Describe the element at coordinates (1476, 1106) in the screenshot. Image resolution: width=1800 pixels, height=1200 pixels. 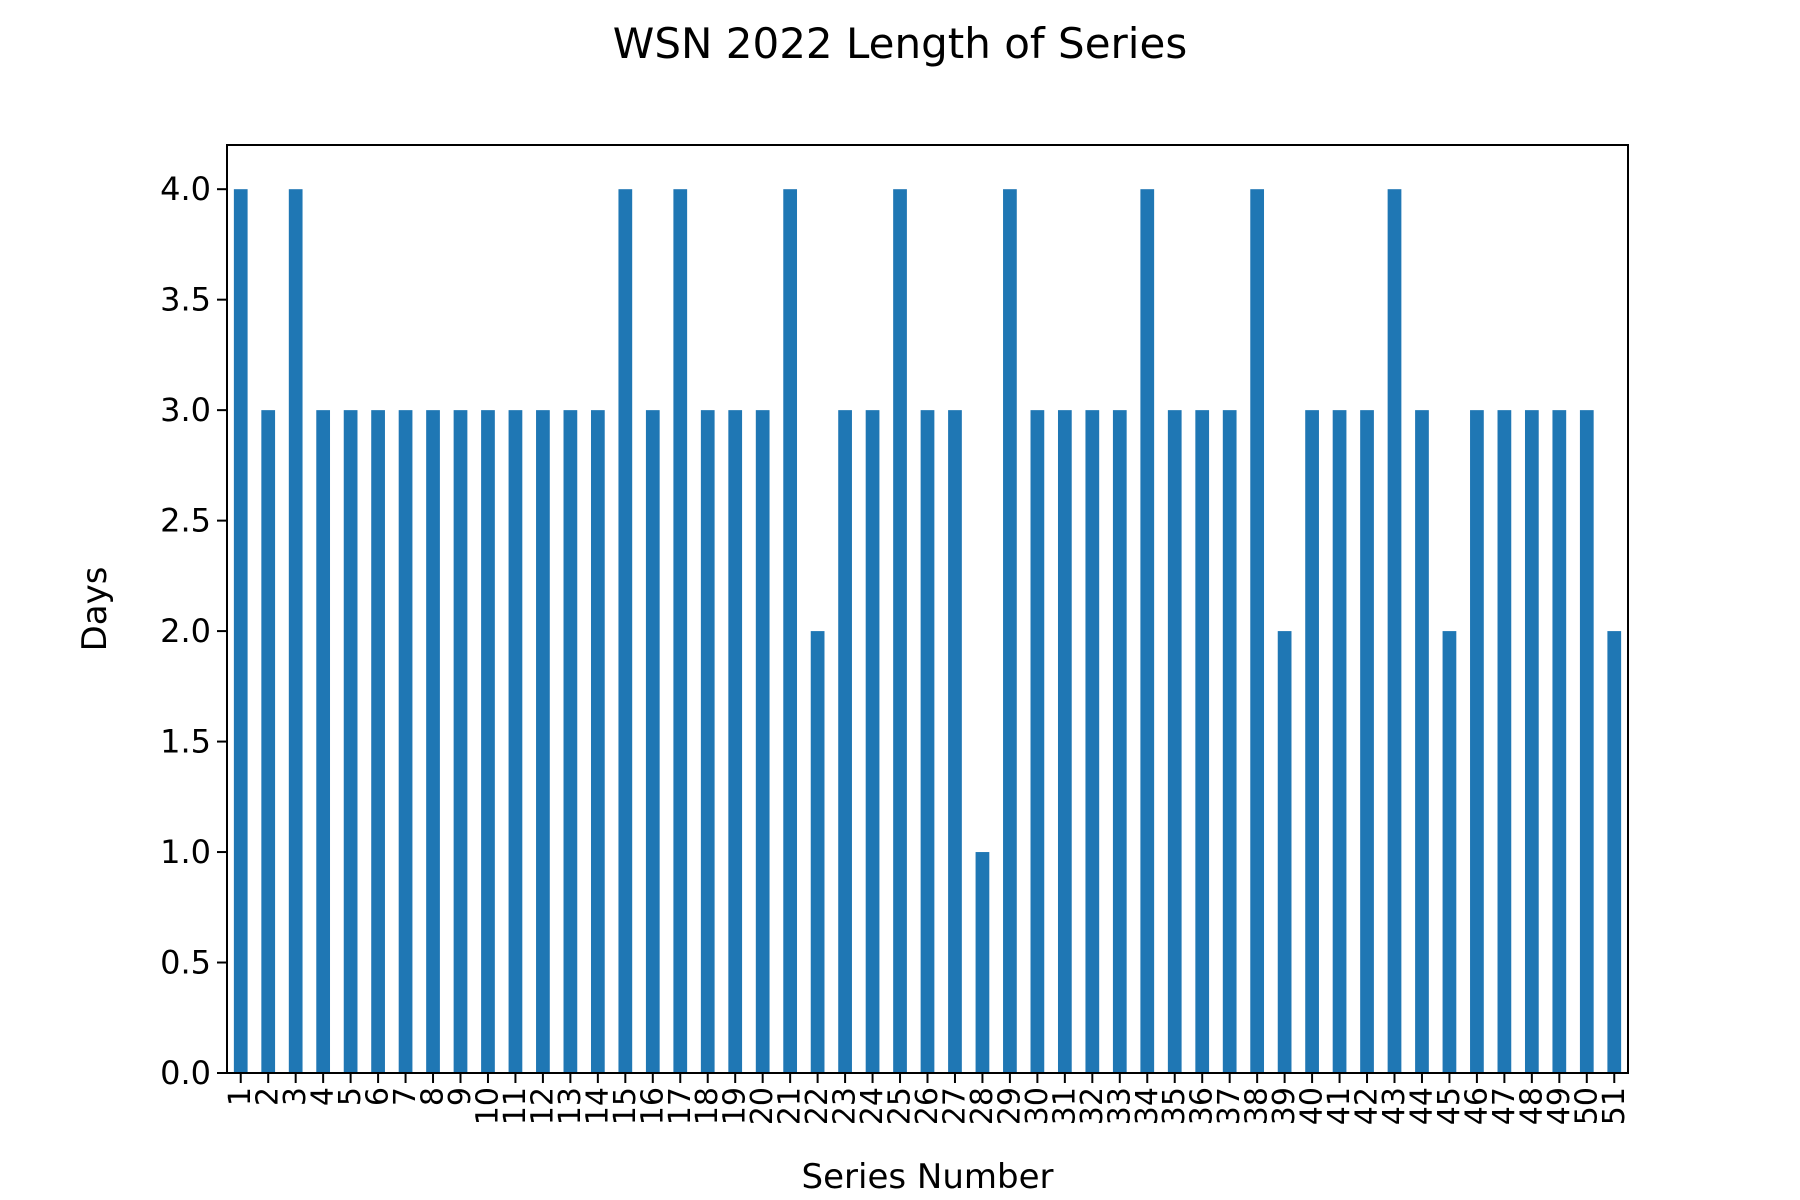
I see `x-tick-label: 46` at that location.